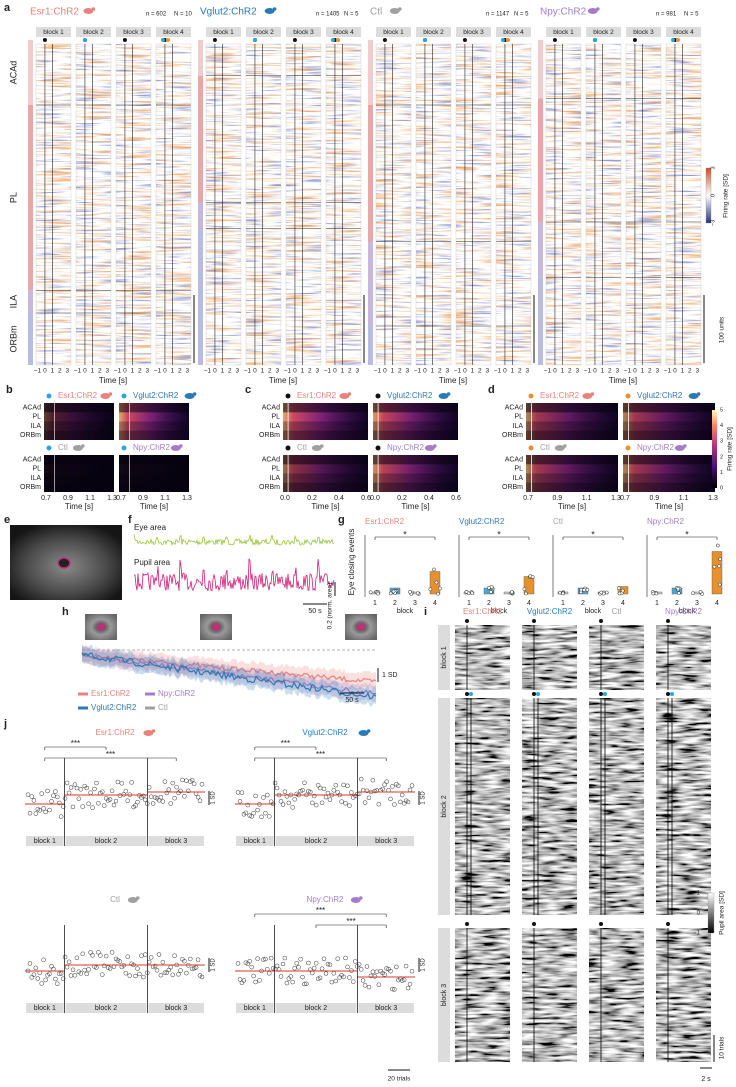  Describe the element at coordinates (63, 447) in the screenshot. I see `heatmap-title: Ctl` at that location.